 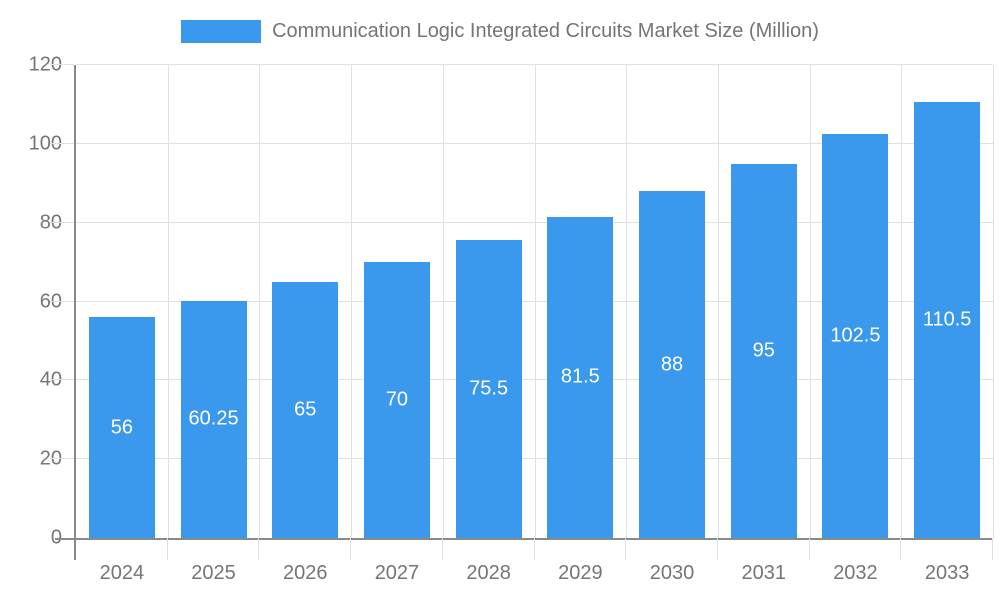 What do you see at coordinates (534, 64) in the screenshot?
I see `gridline-horizontal` at bounding box center [534, 64].